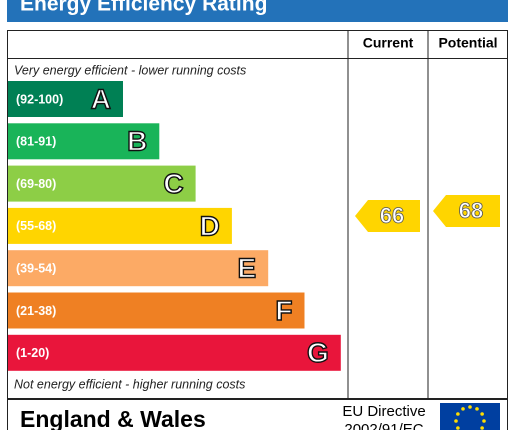 The image size is (514, 430). I want to click on band-letter: F, so click(283, 310).